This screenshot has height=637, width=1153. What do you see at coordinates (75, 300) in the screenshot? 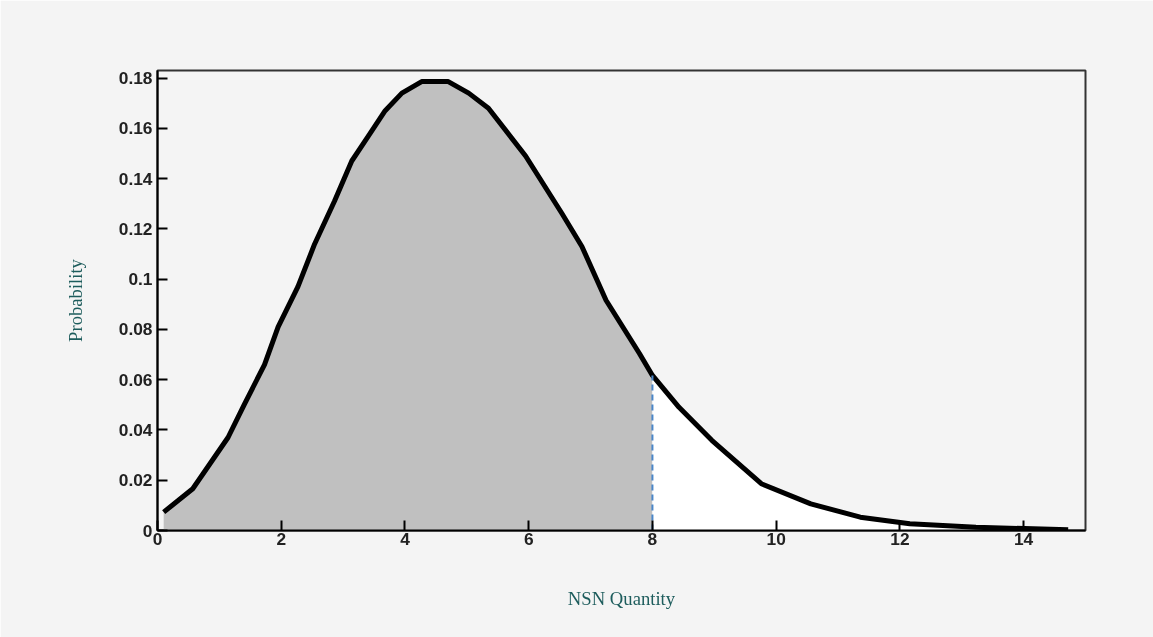
I see `y-axis-title: Probability` at bounding box center [75, 300].